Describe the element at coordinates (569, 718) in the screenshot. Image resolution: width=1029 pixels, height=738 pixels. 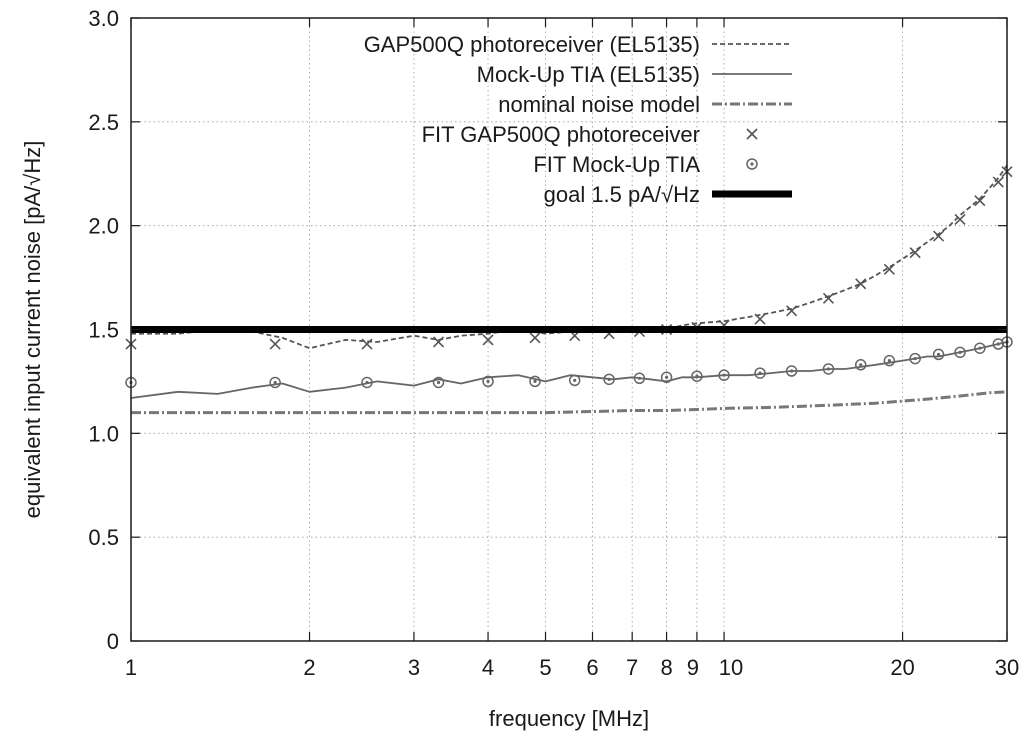
I see `x-axis-title: frequency [MHz]` at that location.